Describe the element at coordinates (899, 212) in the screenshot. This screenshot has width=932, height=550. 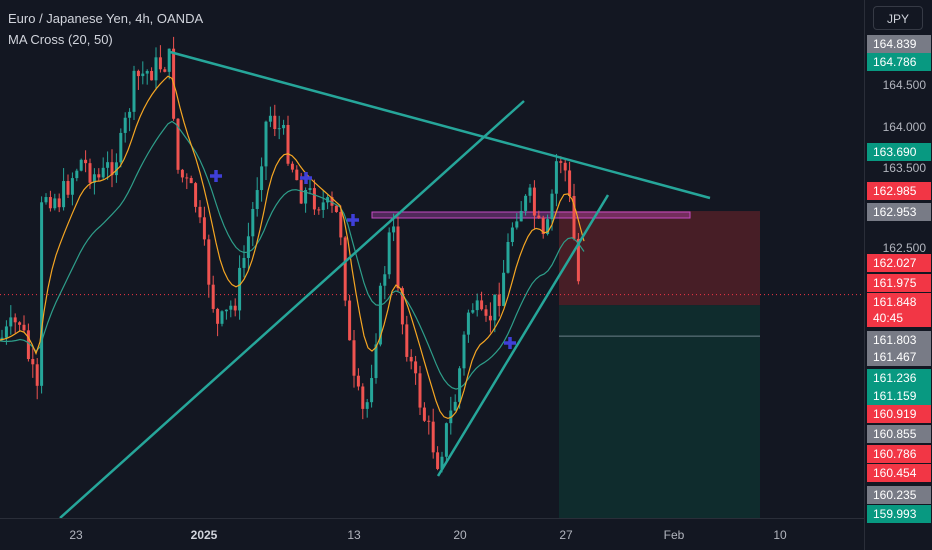
I see `price-tag: 162.953` at that location.